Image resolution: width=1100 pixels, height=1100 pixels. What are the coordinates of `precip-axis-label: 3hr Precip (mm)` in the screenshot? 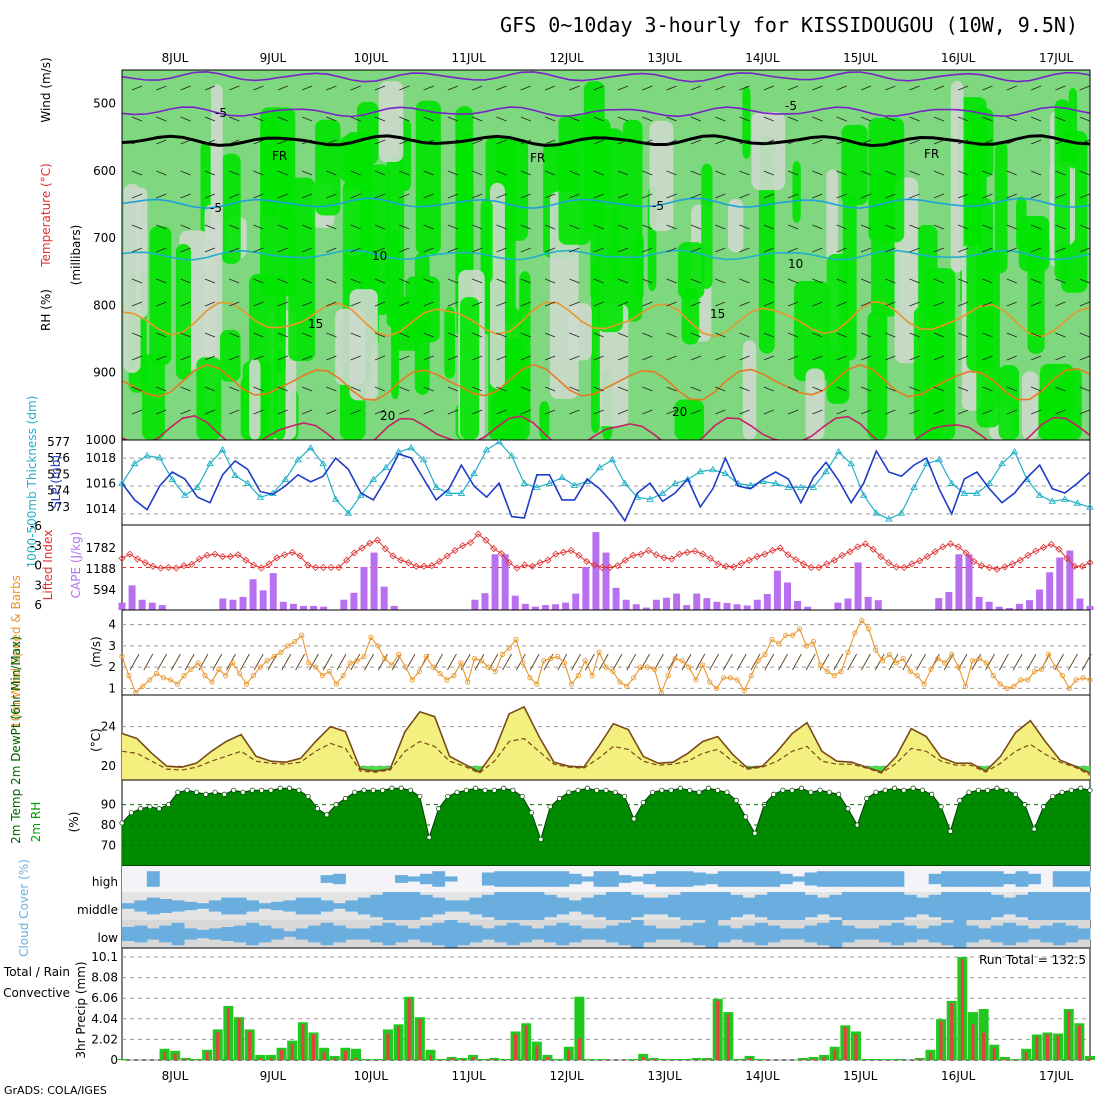 It's located at (81, 1009).